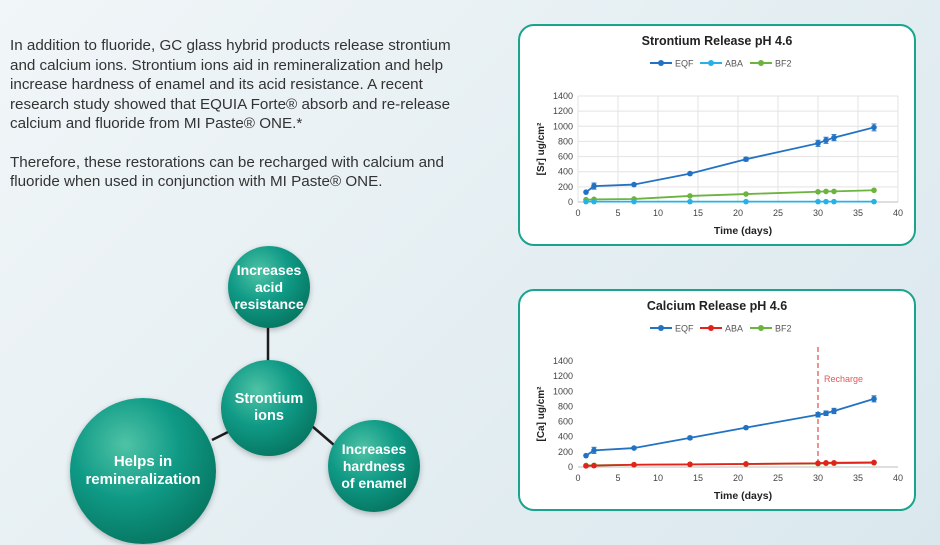 The width and height of the screenshot is (940, 545). I want to click on circle-hardness-of-enamel: Increases hardness of enamel, so click(374, 466).